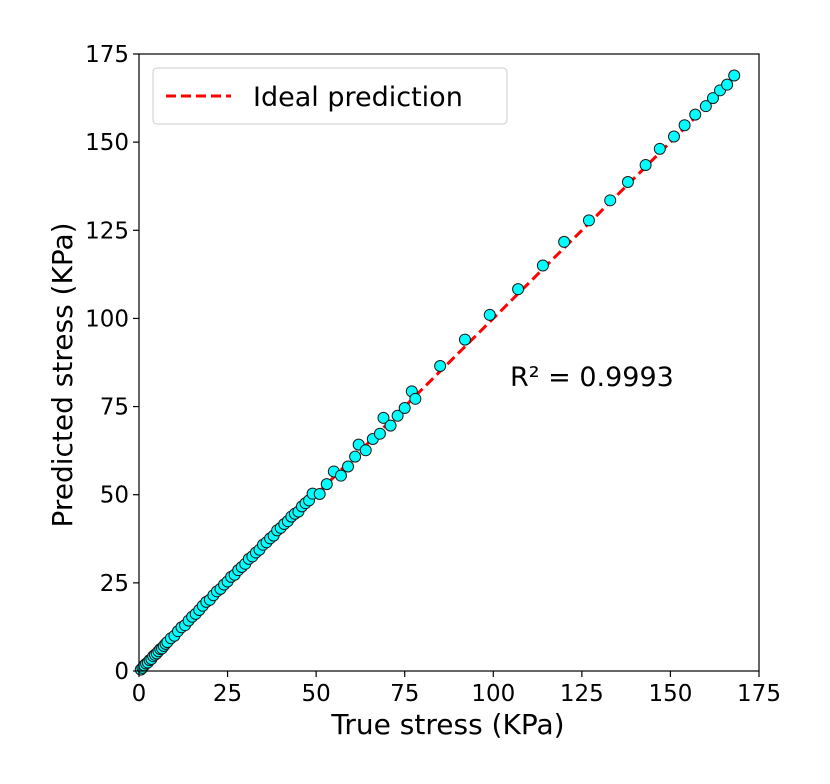  What do you see at coordinates (316, 694) in the screenshot?
I see `x-tick-label: 50` at bounding box center [316, 694].